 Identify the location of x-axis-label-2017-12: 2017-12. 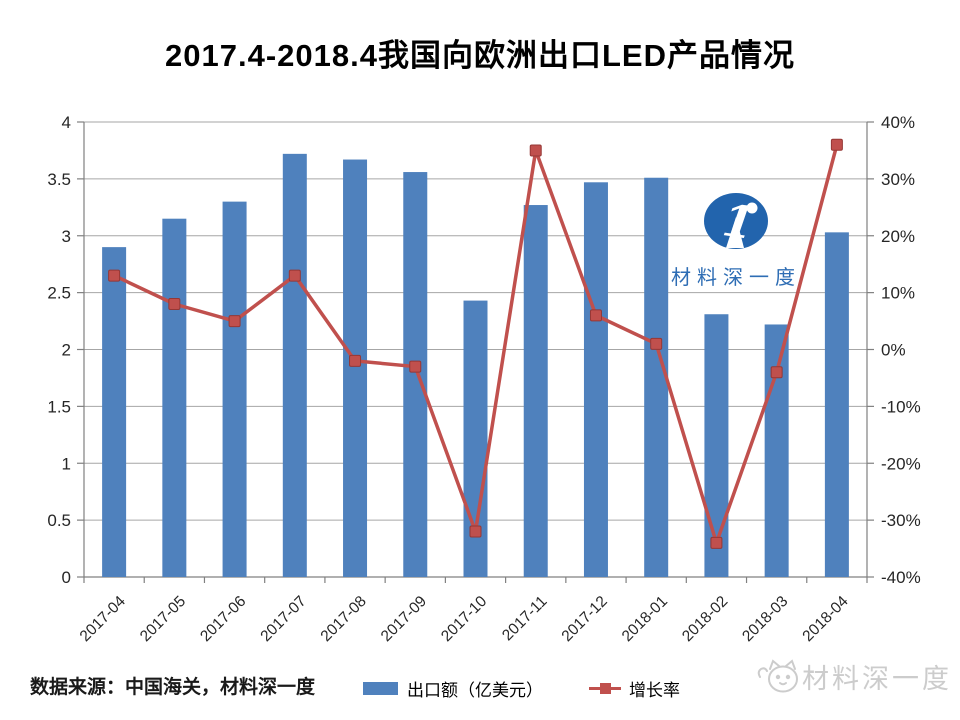
(585, 619).